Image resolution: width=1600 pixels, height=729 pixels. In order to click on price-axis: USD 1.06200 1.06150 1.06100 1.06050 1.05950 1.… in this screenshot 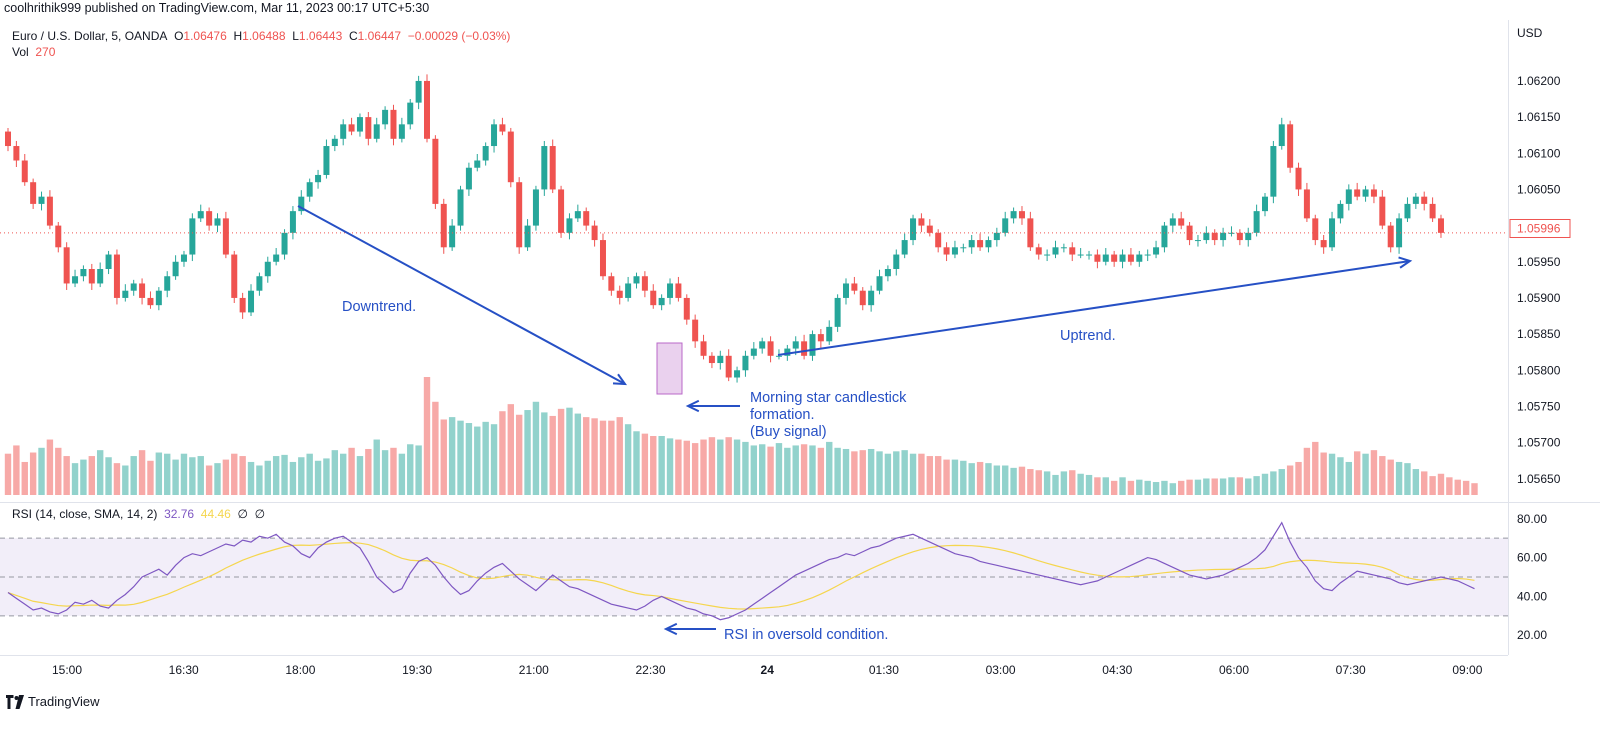, I will do `click(1554, 261)`.